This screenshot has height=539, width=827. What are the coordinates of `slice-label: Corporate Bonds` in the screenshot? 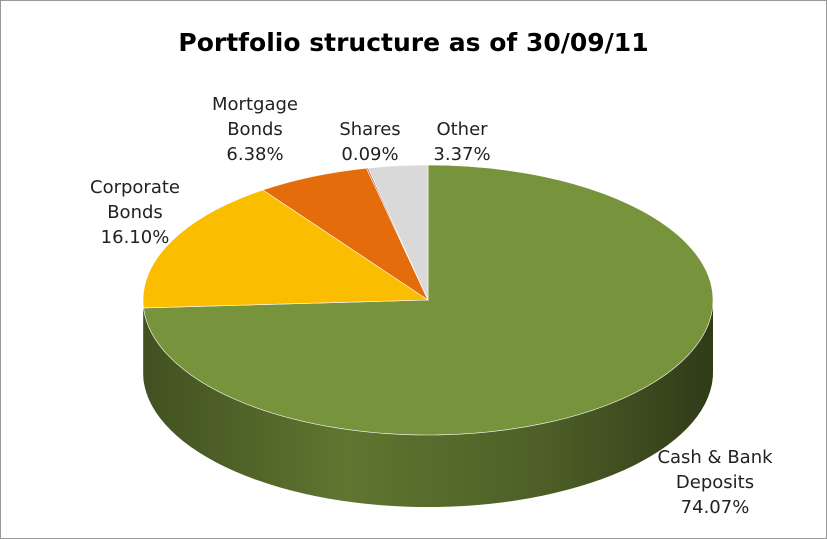 It's located at (135, 200).